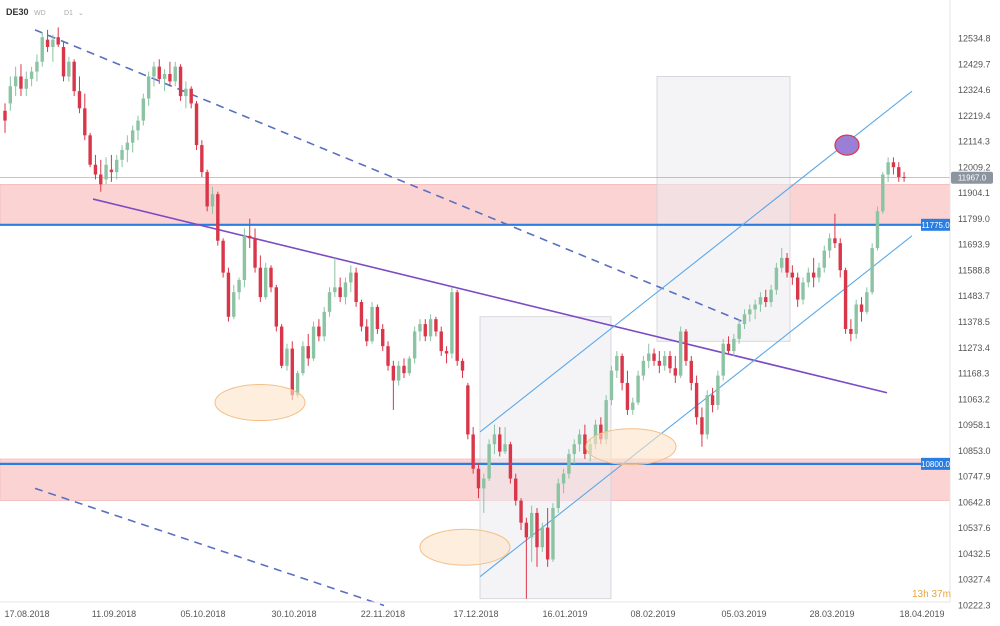 This screenshot has width=1000, height=626. What do you see at coordinates (40, 13) in the screenshot?
I see `interval-label-a: WD` at bounding box center [40, 13].